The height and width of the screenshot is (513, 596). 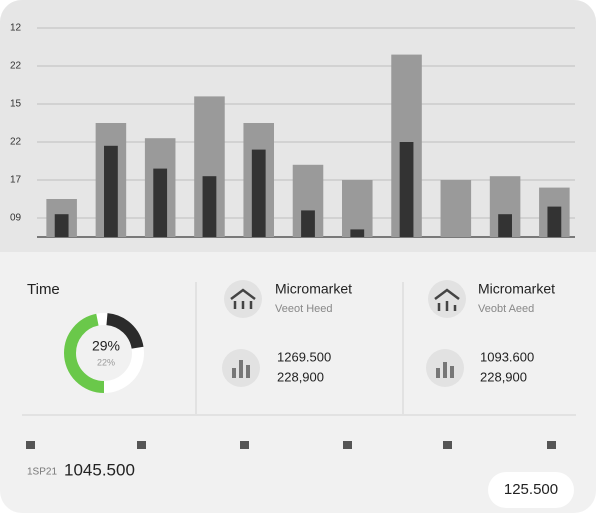 I want to click on card: Micromarket Veobt Aeed 1093.600 228,900, so click(x=490, y=333).